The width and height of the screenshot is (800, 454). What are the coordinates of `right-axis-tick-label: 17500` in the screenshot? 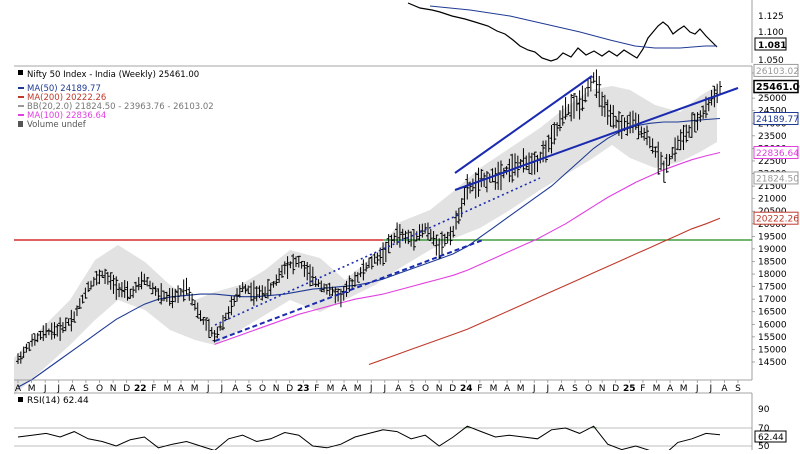 It's located at (772, 288).